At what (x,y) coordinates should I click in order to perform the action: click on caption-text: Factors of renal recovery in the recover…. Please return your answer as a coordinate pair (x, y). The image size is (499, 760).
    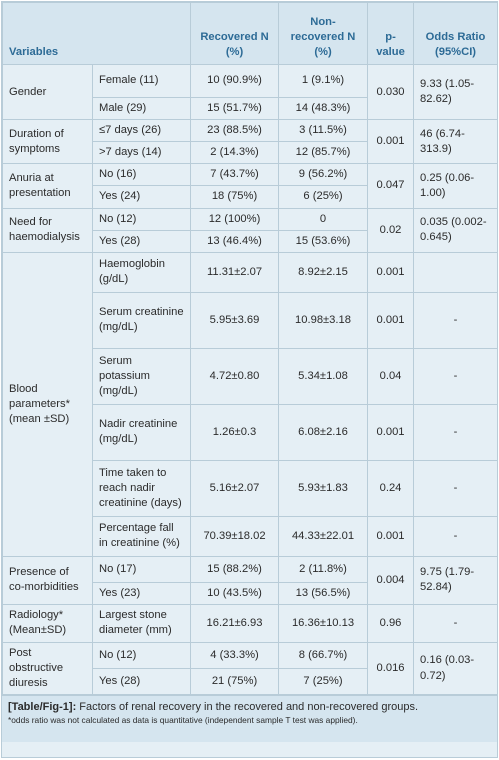
    Looking at the image, I should click on (249, 707).